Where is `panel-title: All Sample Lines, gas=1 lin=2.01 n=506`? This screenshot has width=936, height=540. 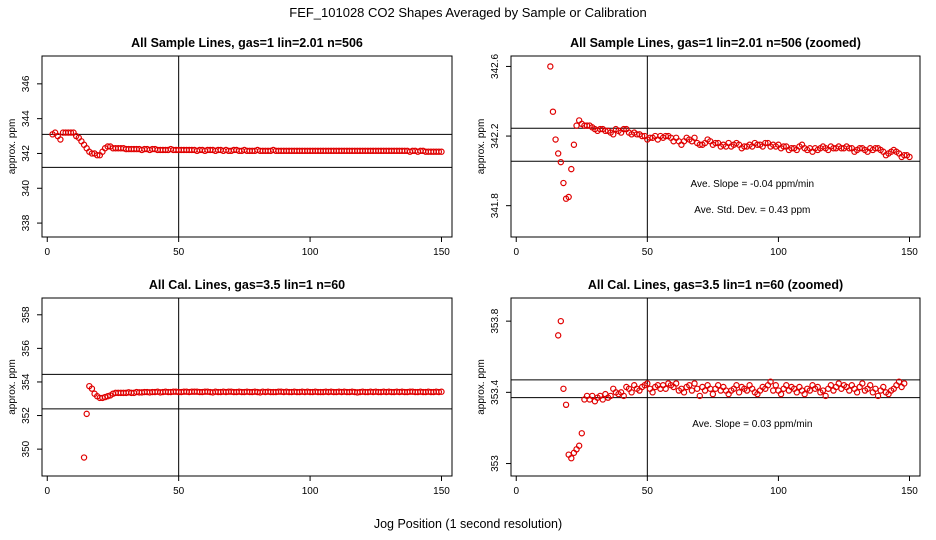
panel-title: All Sample Lines, gas=1 lin=2.01 n=506 is located at coordinates (247, 43).